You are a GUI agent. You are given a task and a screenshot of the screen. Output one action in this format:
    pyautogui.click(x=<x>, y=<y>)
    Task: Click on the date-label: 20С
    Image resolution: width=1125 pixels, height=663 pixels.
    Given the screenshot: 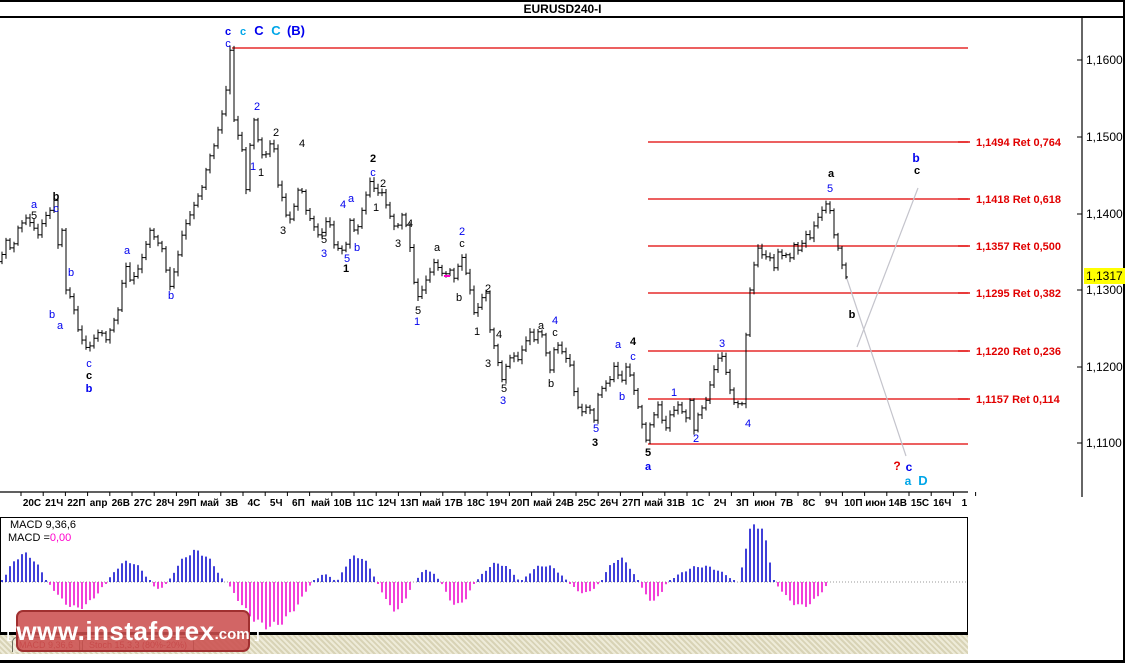 What is the action you would take?
    pyautogui.click(x=32, y=503)
    